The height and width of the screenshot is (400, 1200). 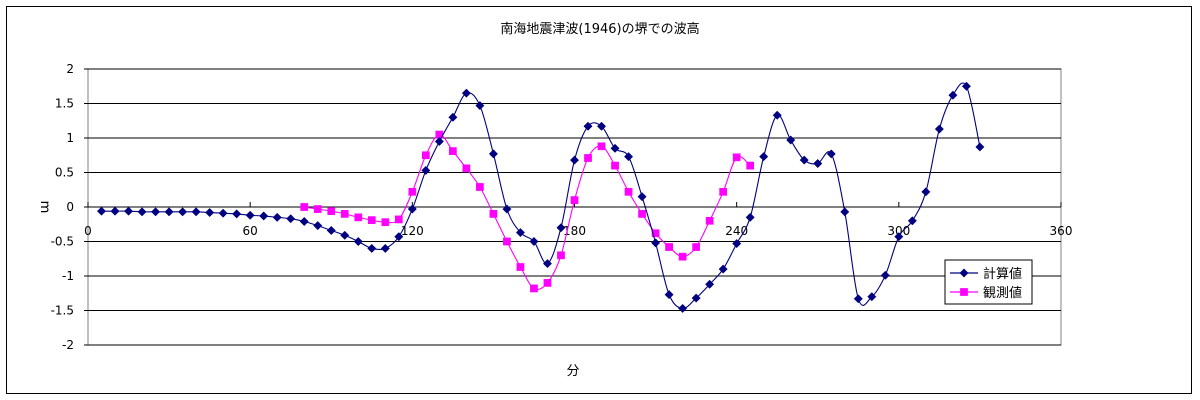 What do you see at coordinates (44, 207) in the screenshot?
I see `y-axis-label: m` at bounding box center [44, 207].